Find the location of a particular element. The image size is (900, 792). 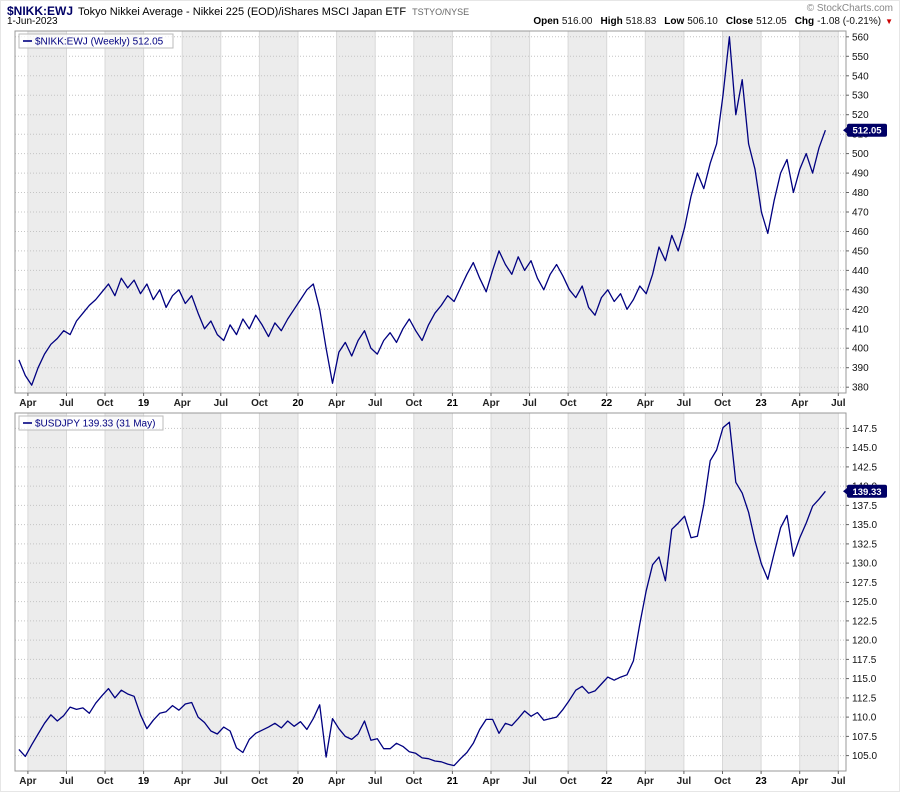

series-legend: $NIKK:EWJ (Weekly) 512.05 is located at coordinates (96, 41).